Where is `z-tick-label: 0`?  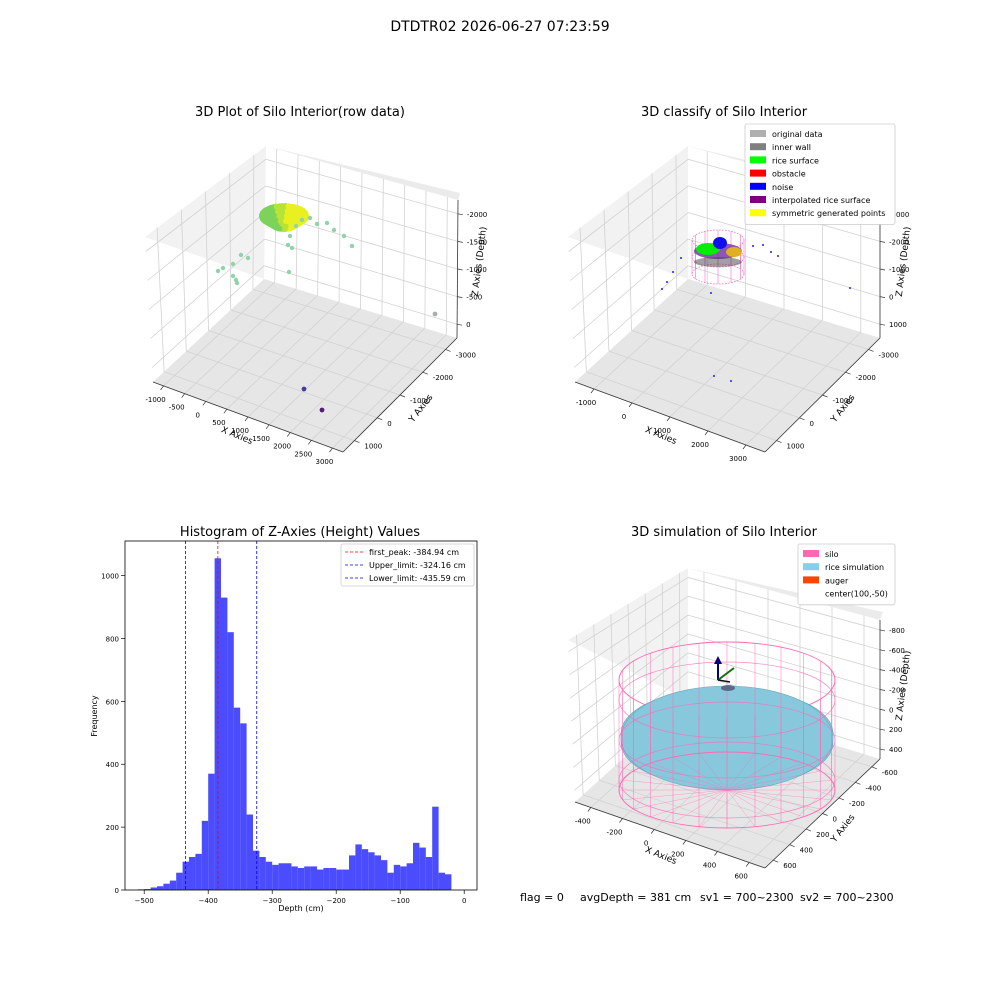
z-tick-label: 0 is located at coordinates (891, 298).